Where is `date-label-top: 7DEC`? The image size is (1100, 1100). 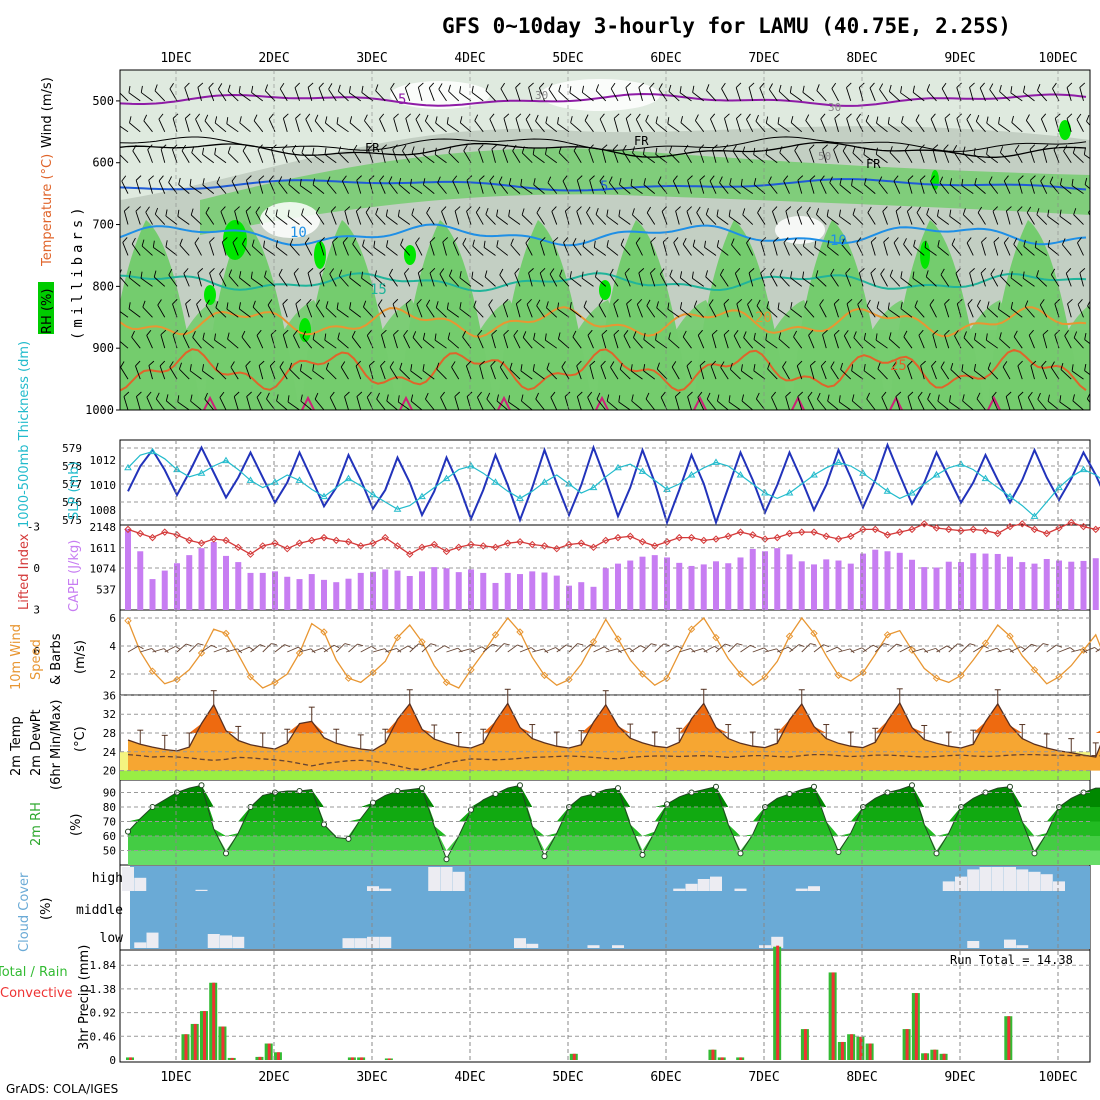 date-label-top: 7DEC is located at coordinates (763, 58).